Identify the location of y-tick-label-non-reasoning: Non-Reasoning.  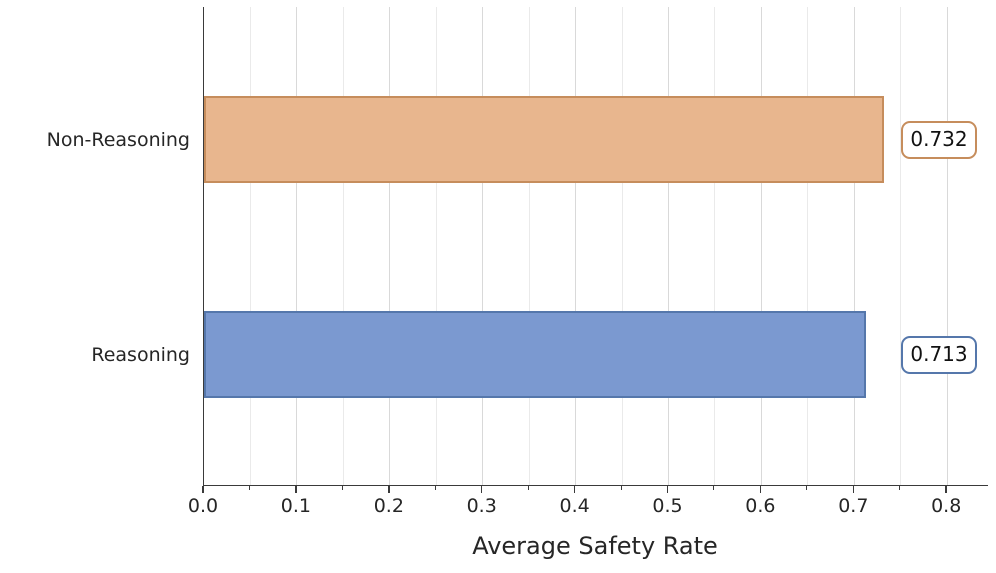
(118, 139).